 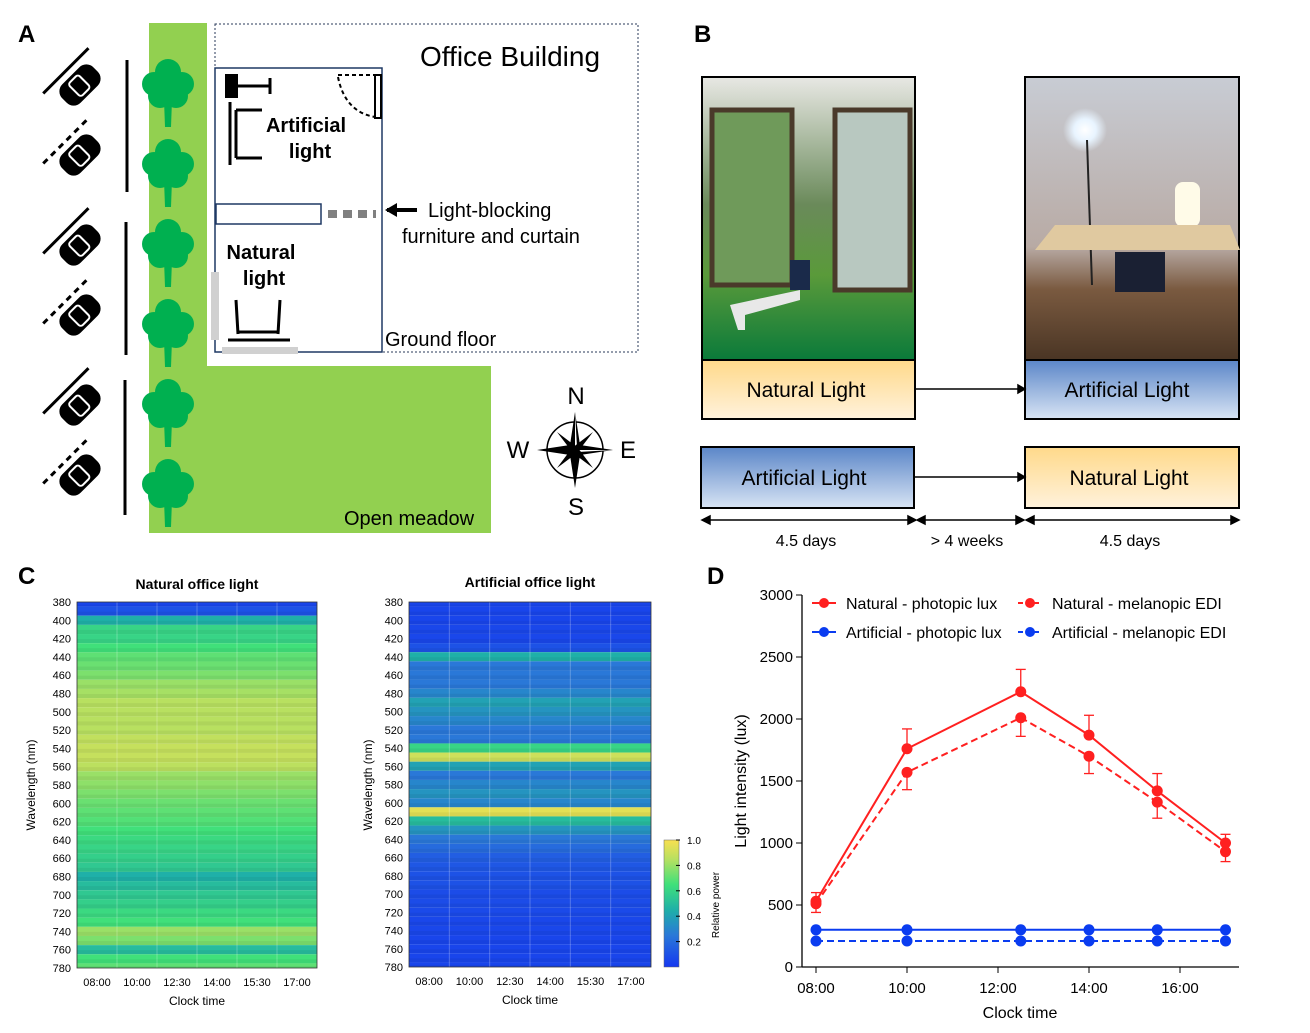 What do you see at coordinates (394, 658) in the screenshot?
I see `heatmap-y-tick: 440` at bounding box center [394, 658].